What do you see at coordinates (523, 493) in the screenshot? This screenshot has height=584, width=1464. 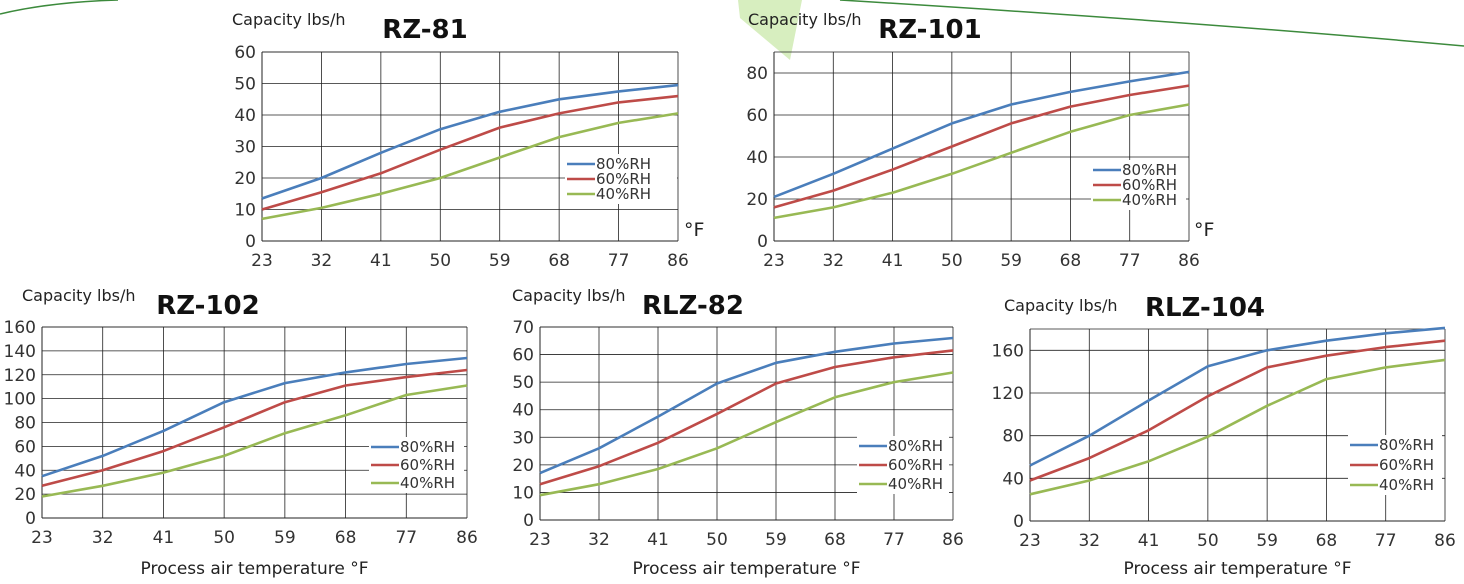 I see `y-tick-label: 10` at bounding box center [523, 493].